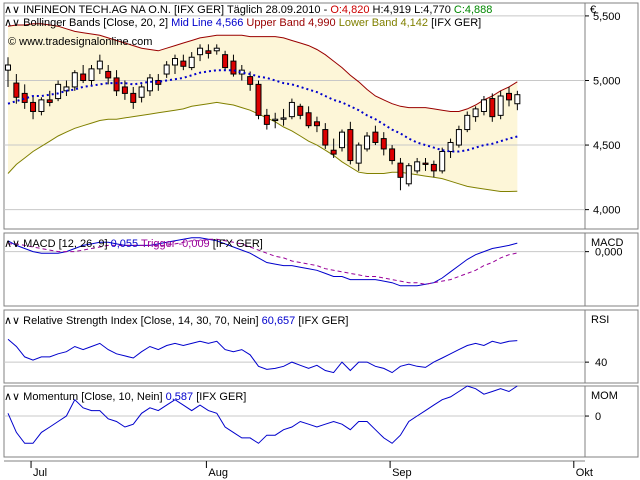  Describe the element at coordinates (174, 244) in the screenshot. I see `legend-entry: Trigger -0,009` at that location.